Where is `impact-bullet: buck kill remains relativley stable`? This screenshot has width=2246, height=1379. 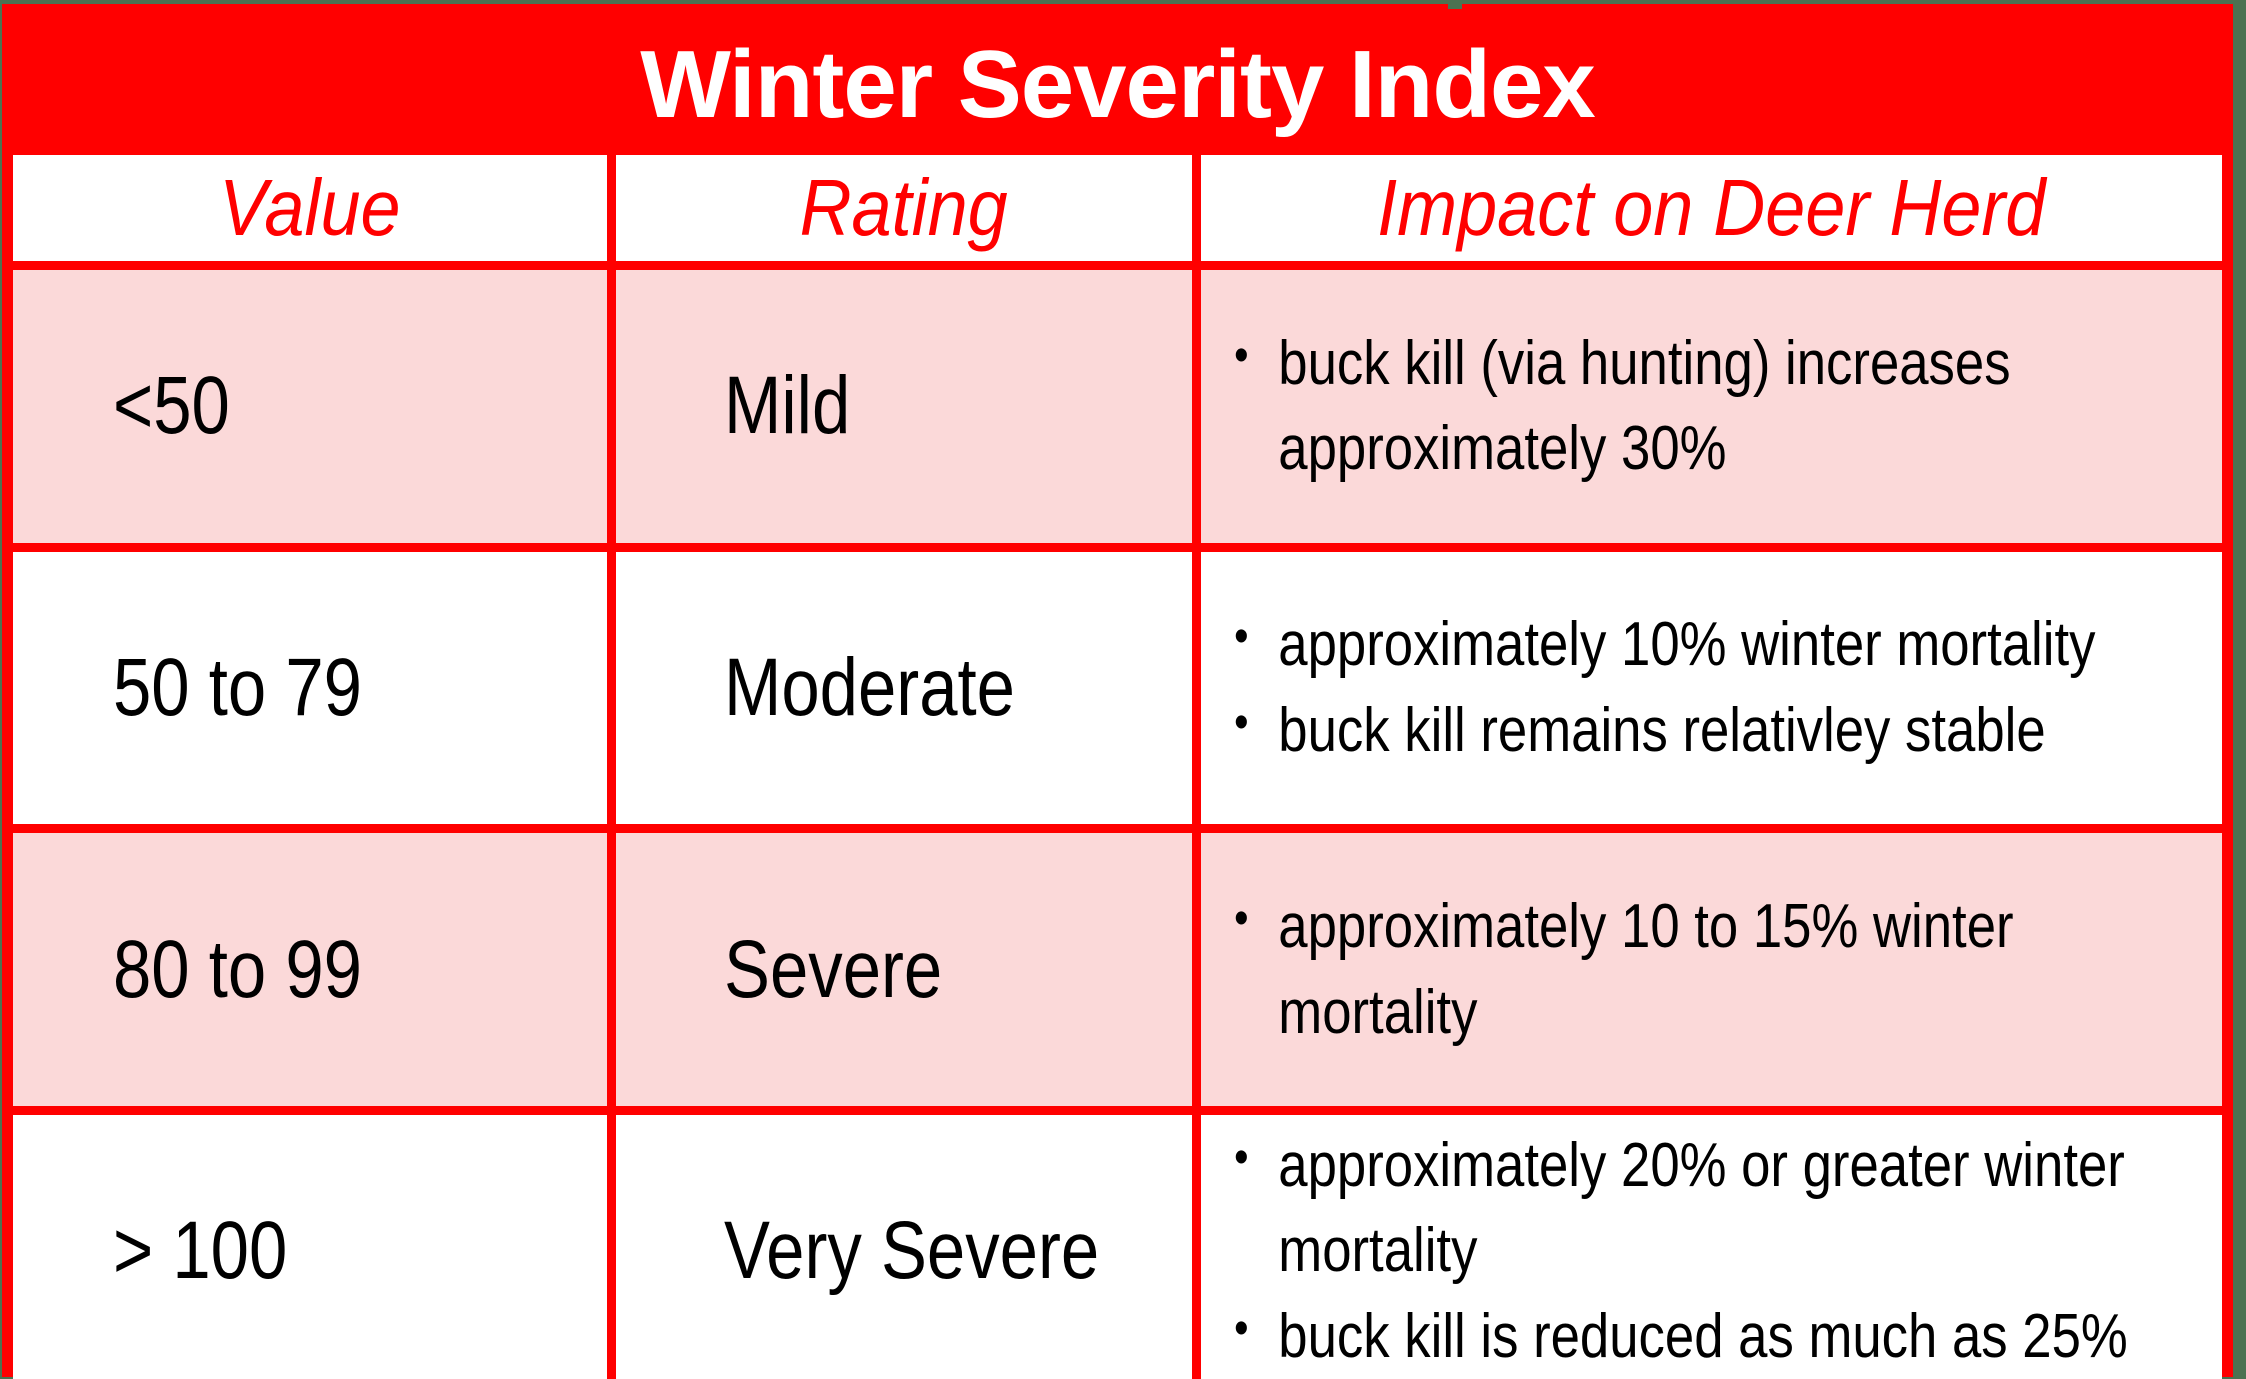
impact-bullet: buck kill remains relativley stable is located at coordinates (1646, 731).